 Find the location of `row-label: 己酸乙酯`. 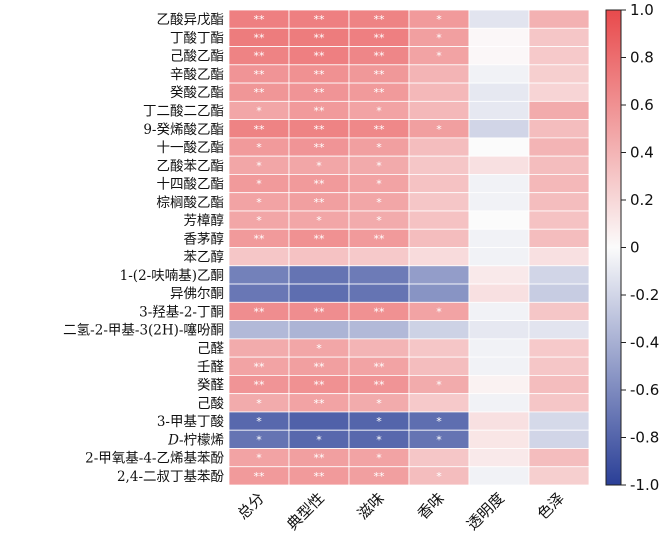

row-label: 己酸乙酯 is located at coordinates (197, 57).